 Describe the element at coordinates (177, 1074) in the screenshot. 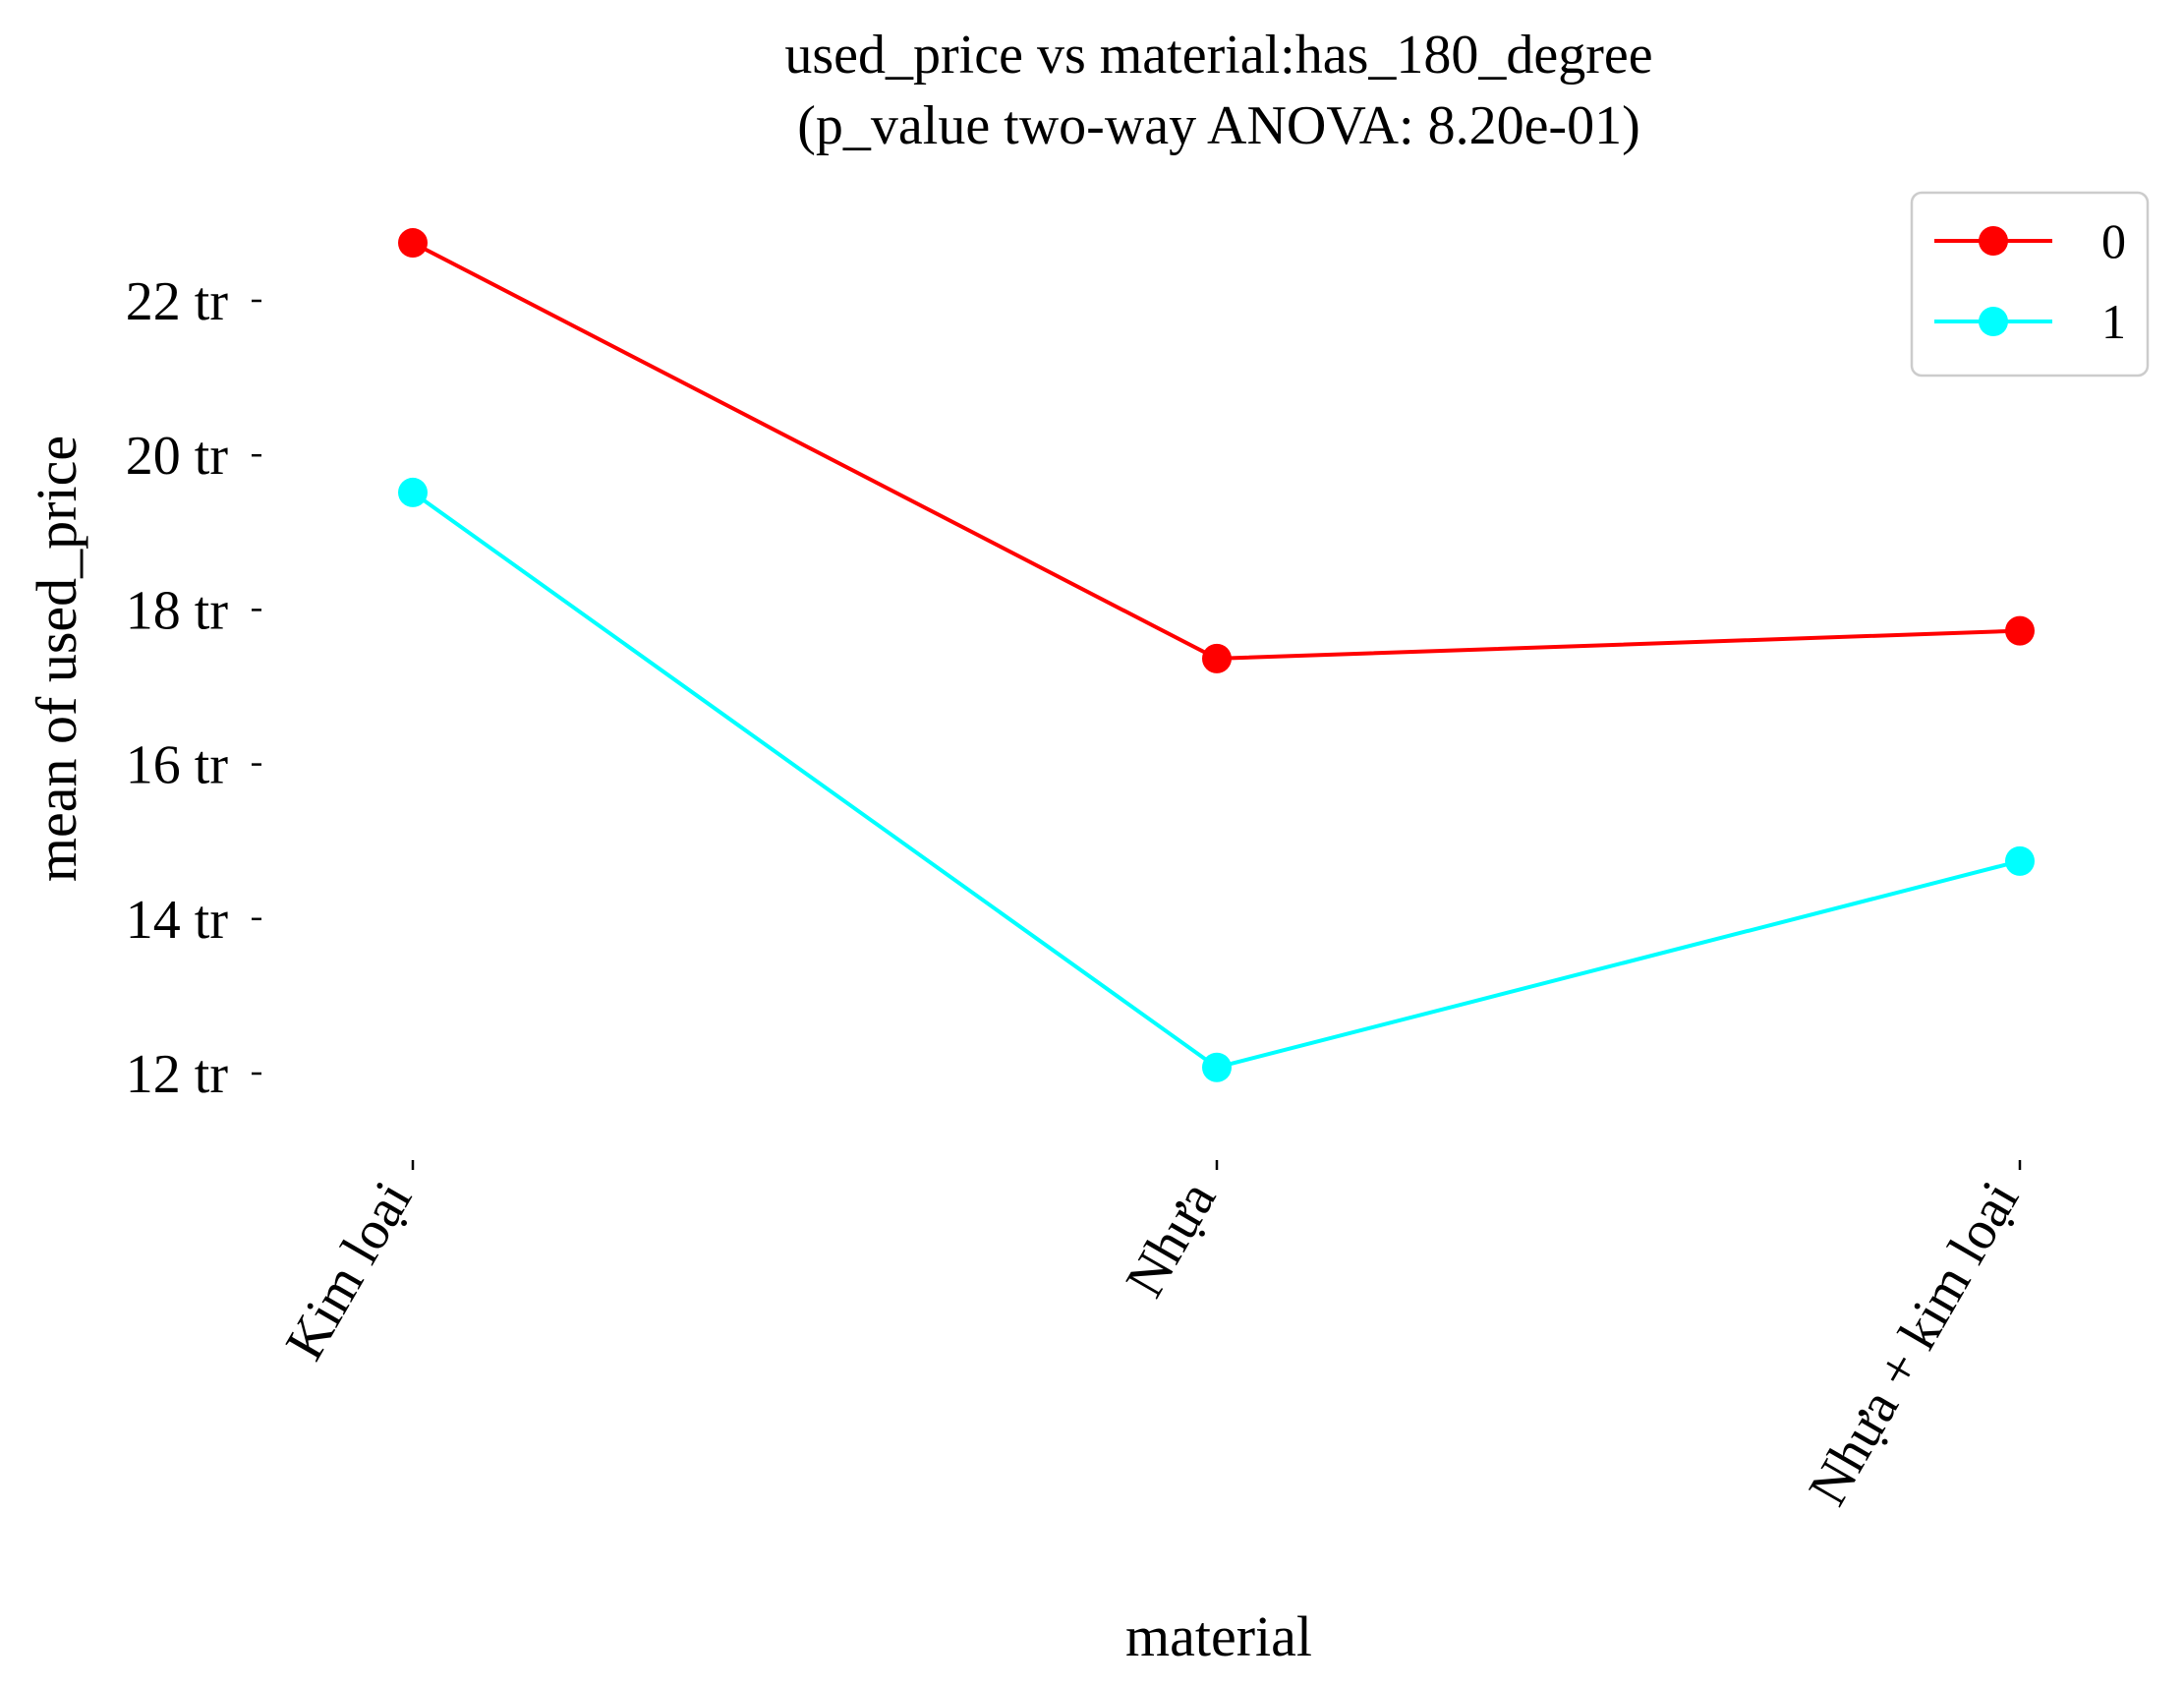

I see `y-tick-label: 12 tr` at that location.